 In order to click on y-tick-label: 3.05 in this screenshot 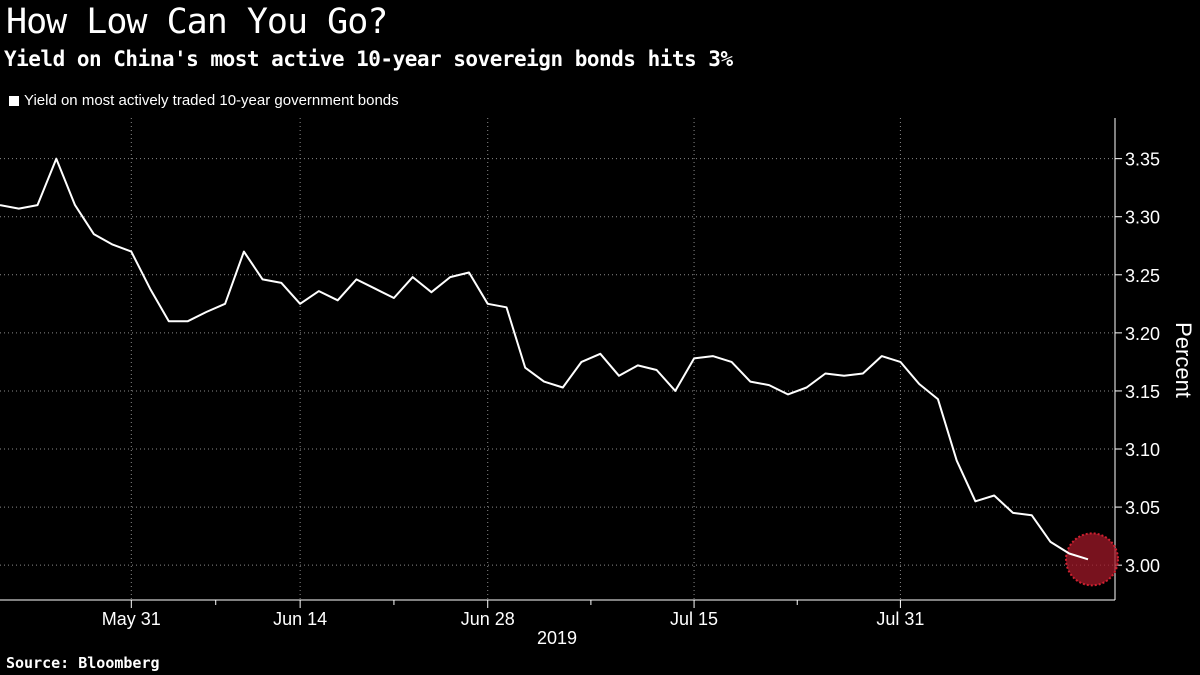, I will do `click(1142, 508)`.